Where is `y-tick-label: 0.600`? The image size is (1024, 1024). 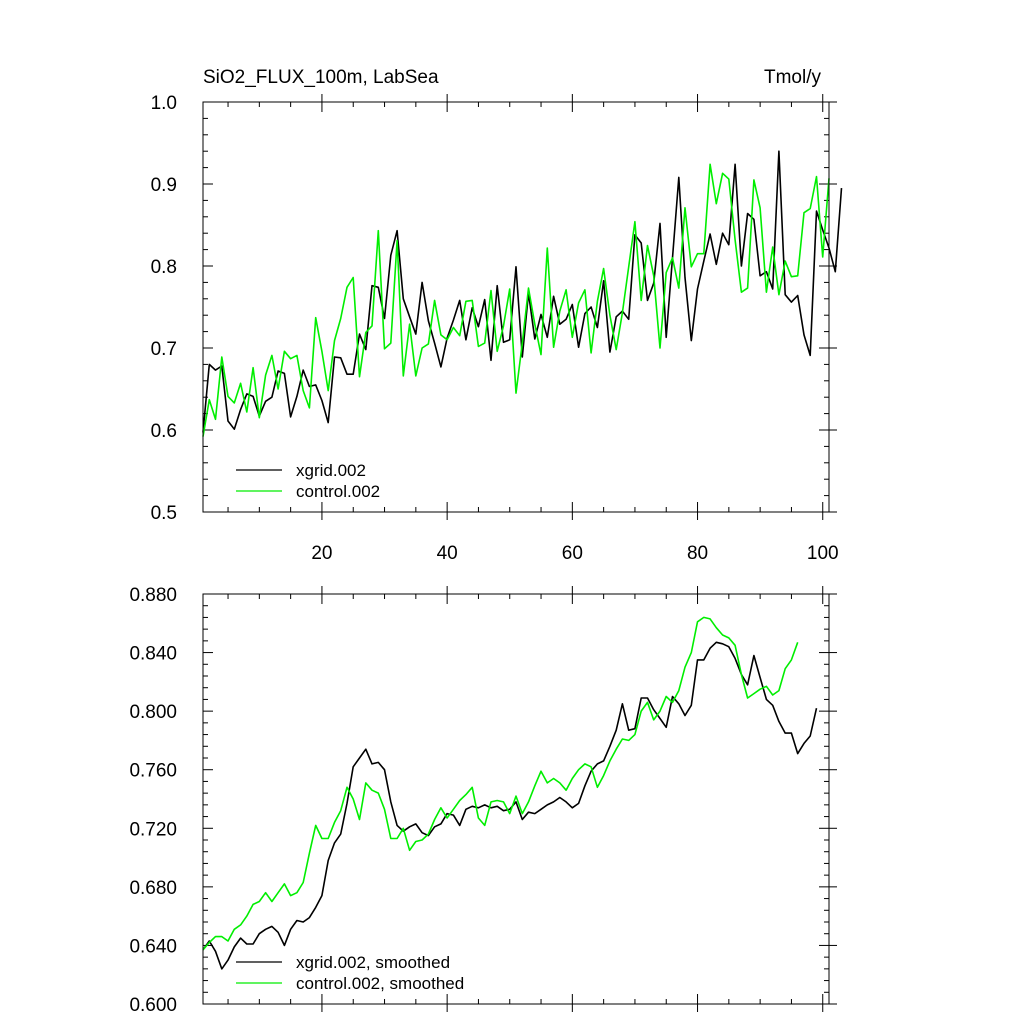 y-tick-label: 0.600 is located at coordinates (153, 1005).